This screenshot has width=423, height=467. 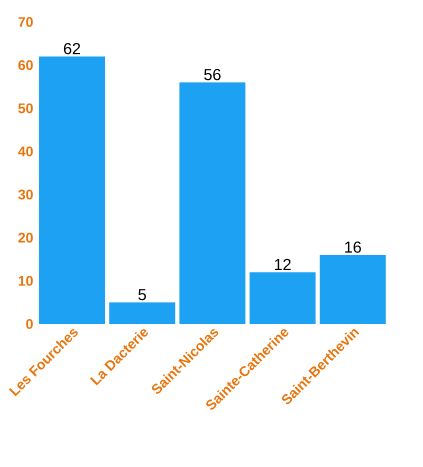 What do you see at coordinates (72, 48) in the screenshot?
I see `data-label: 62` at bounding box center [72, 48].